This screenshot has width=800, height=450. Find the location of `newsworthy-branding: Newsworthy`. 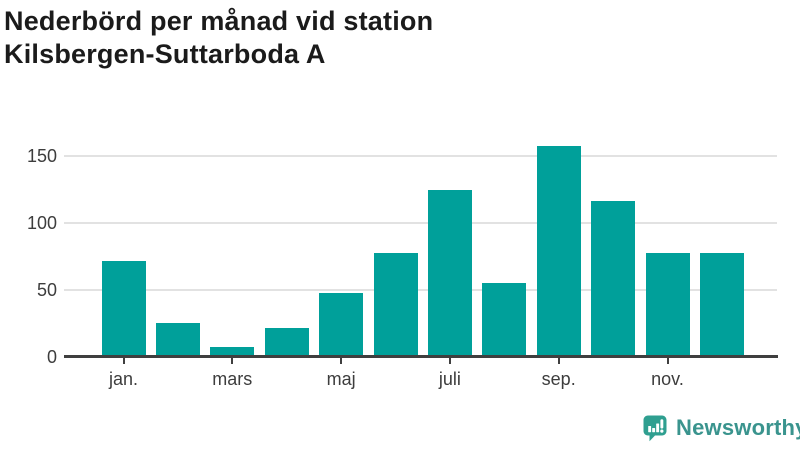

newsworthy-branding: Newsworthy is located at coordinates (720, 428).